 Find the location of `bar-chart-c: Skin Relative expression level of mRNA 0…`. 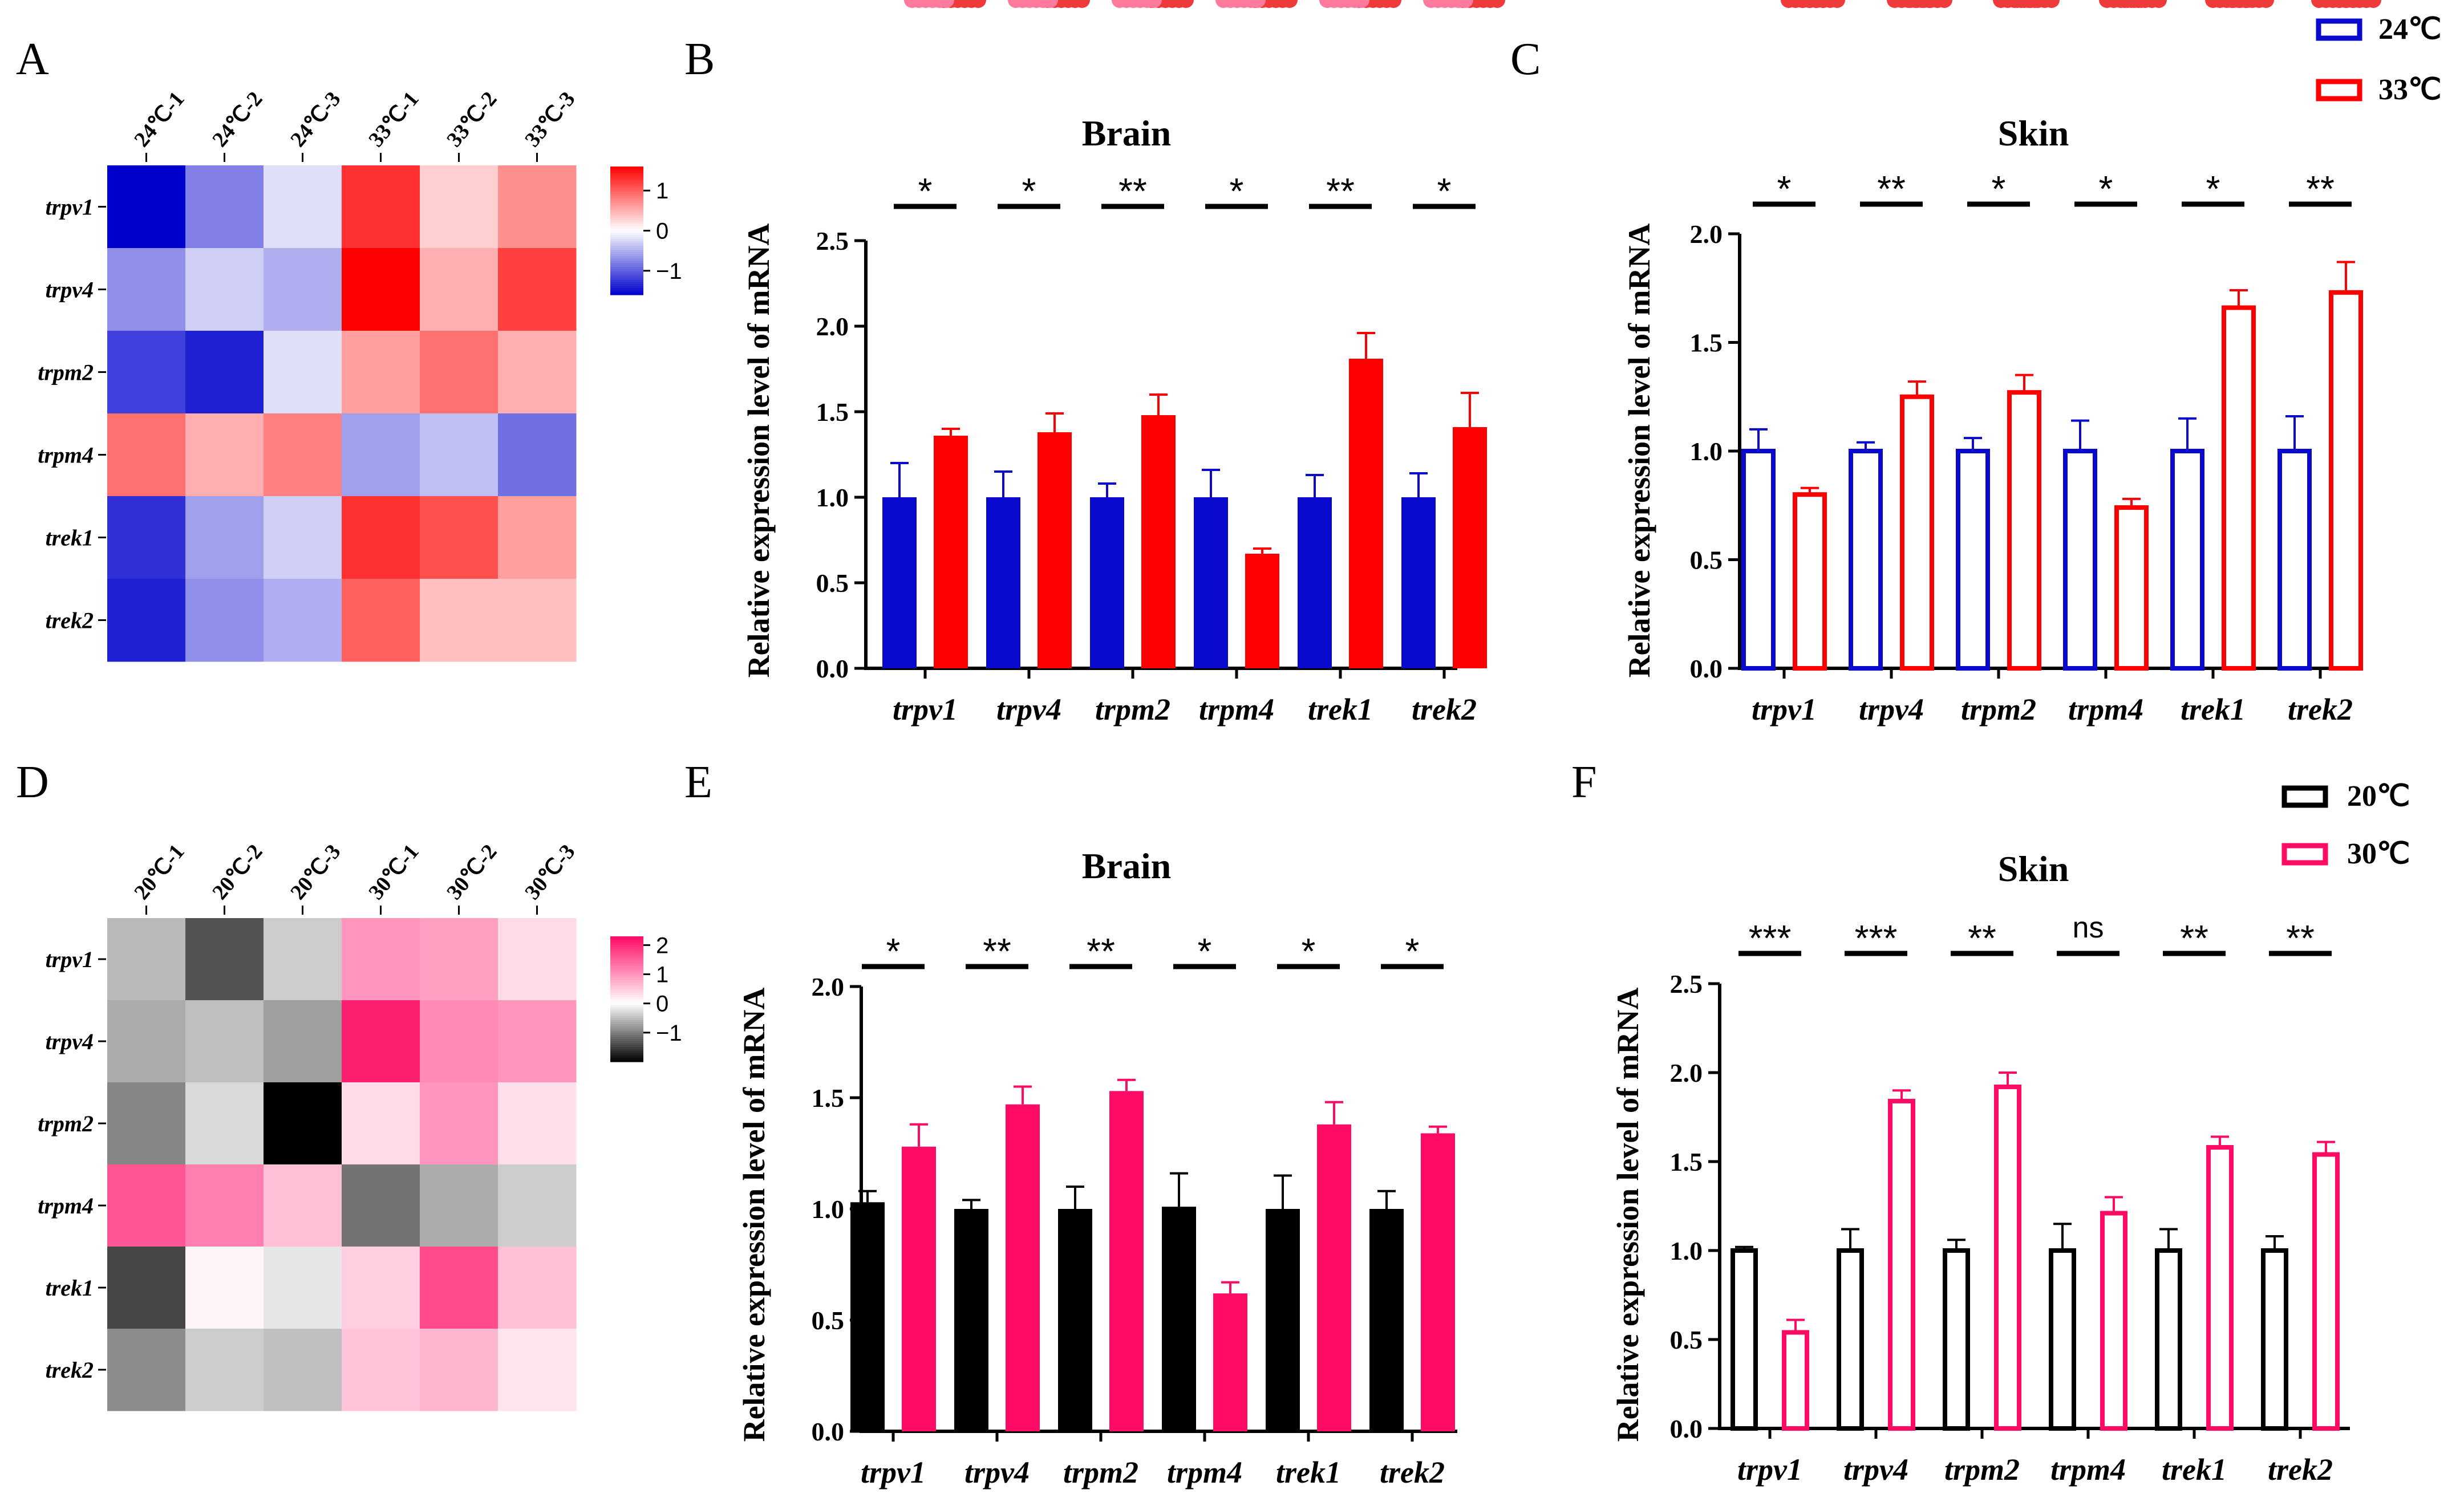

bar-chart-c: Skin Relative expression level of mRNA 0… is located at coordinates (2002, 363).